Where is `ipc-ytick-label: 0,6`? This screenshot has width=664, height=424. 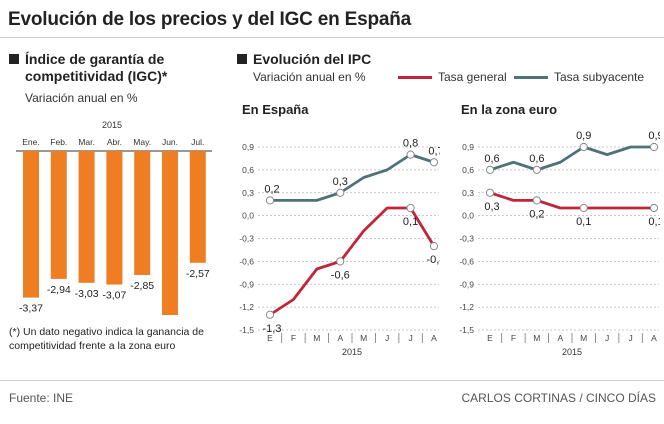 ipc-ytick-label: 0,6 is located at coordinates (468, 170).